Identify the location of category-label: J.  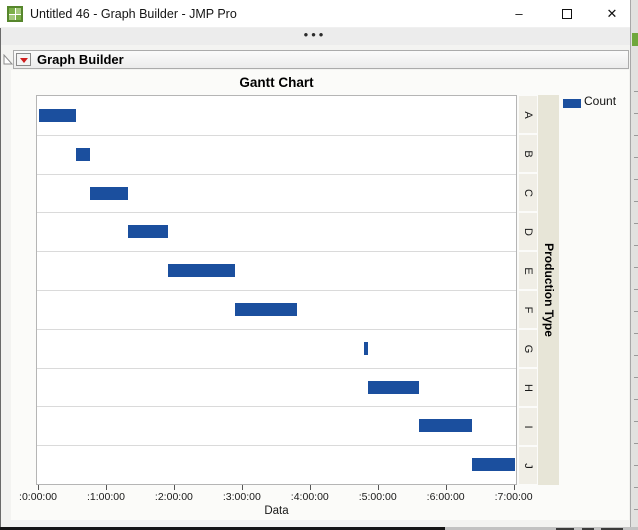
(528, 465).